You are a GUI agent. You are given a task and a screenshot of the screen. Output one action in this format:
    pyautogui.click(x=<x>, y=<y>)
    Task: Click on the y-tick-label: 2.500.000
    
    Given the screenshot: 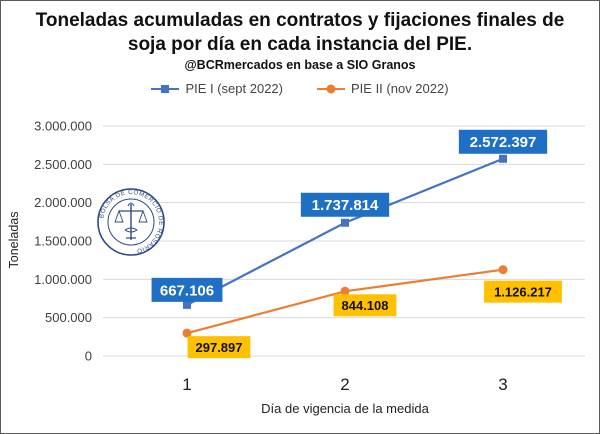 What is the action you would take?
    pyautogui.click(x=63, y=164)
    